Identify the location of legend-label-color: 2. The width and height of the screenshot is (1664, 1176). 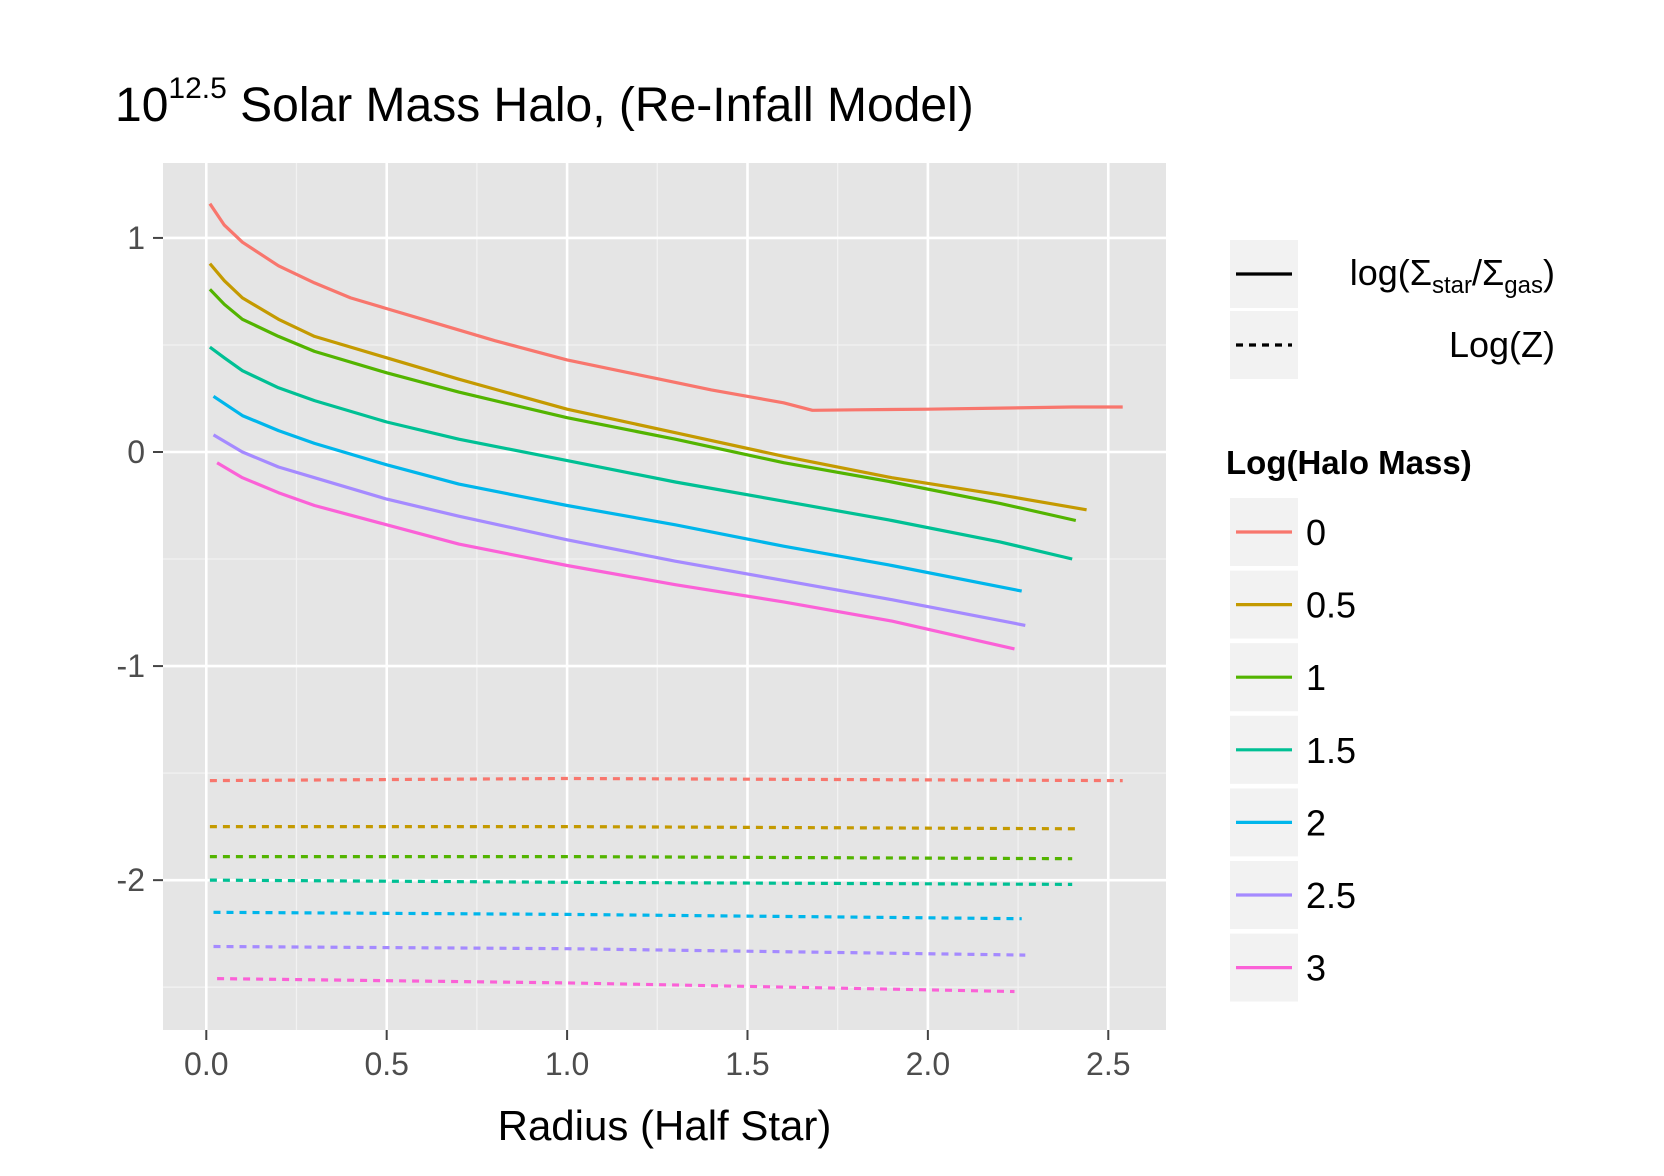
(1316, 822).